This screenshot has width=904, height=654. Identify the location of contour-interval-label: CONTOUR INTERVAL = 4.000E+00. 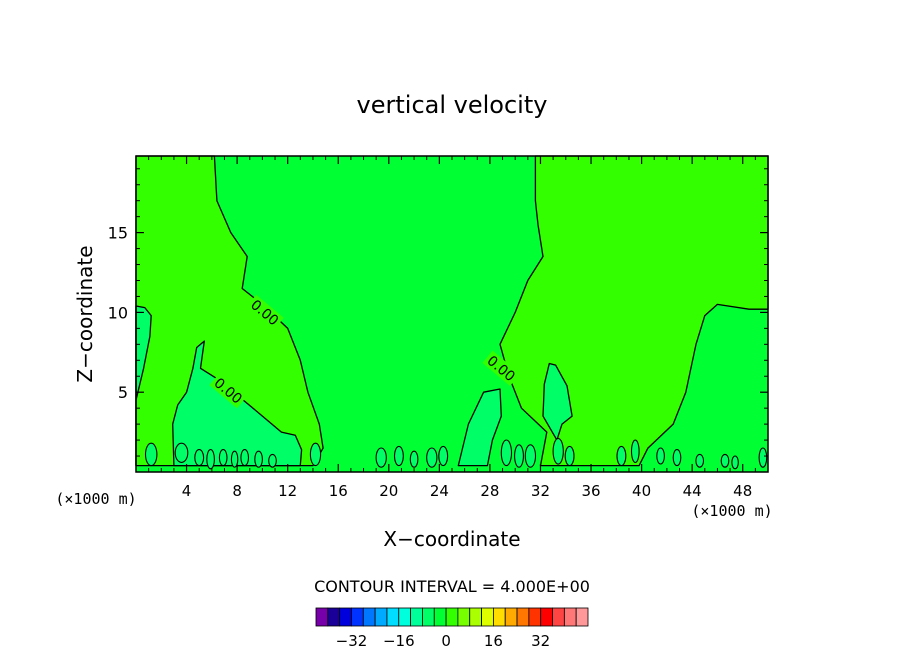
(452, 586).